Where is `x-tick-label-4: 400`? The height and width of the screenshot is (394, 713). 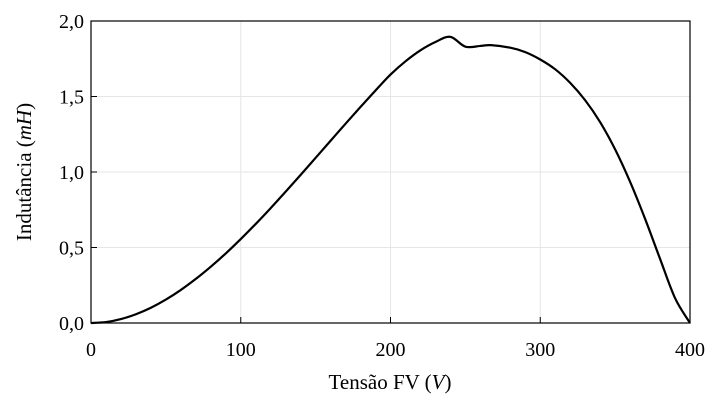
x-tick-label-4: 400 is located at coordinates (690, 350).